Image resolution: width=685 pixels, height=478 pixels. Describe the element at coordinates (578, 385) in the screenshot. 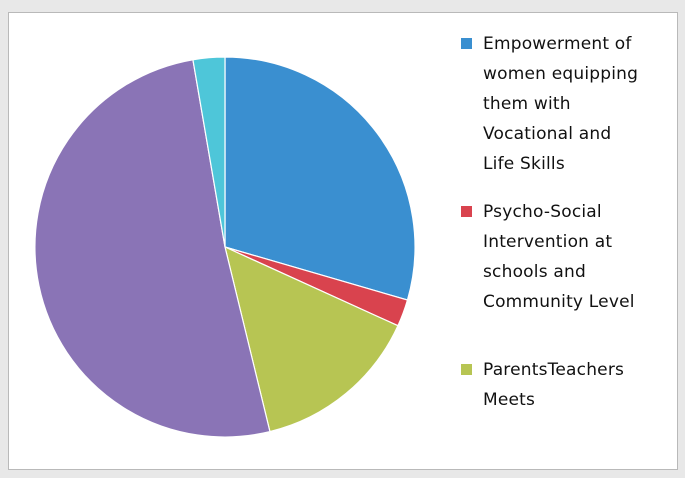

I see `legend-label: ParentsTeachers Meets` at that location.